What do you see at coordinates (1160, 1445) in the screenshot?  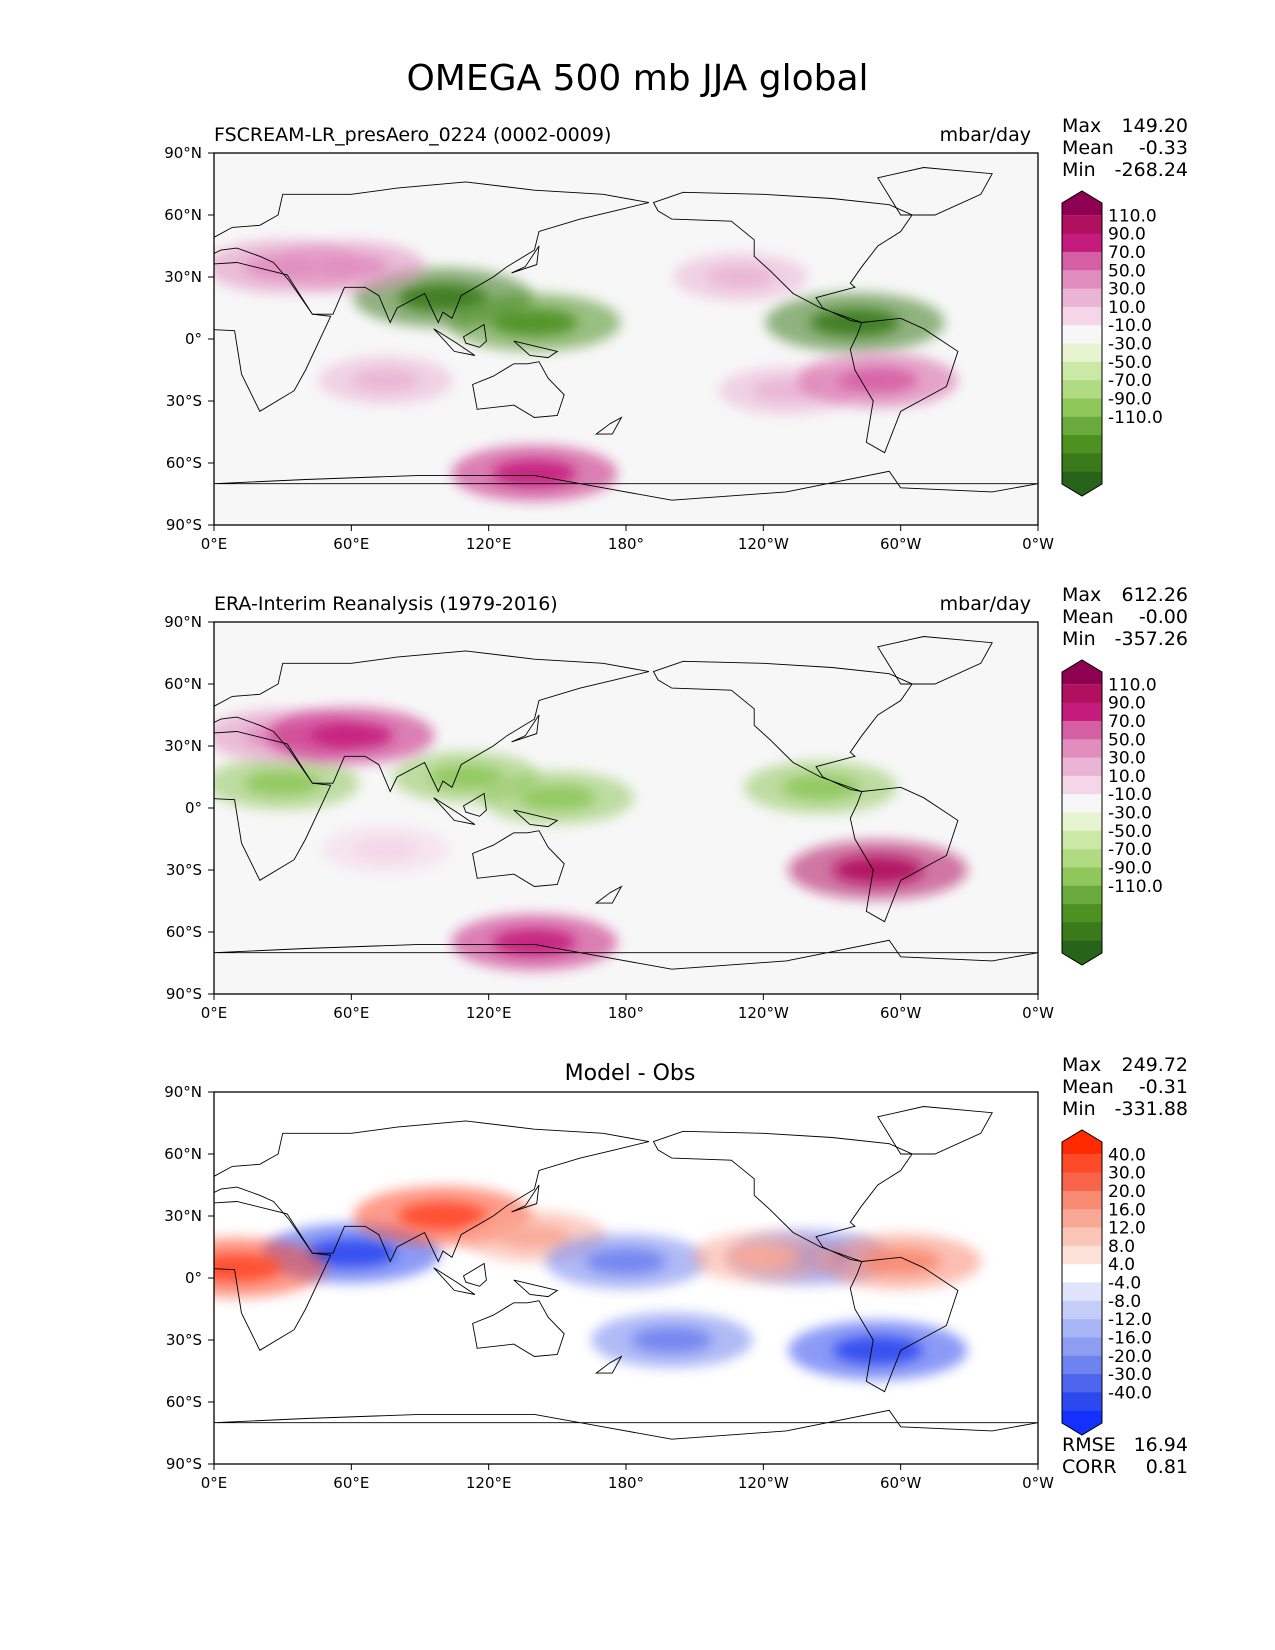 I see `rmse-value: 16.94` at bounding box center [1160, 1445].